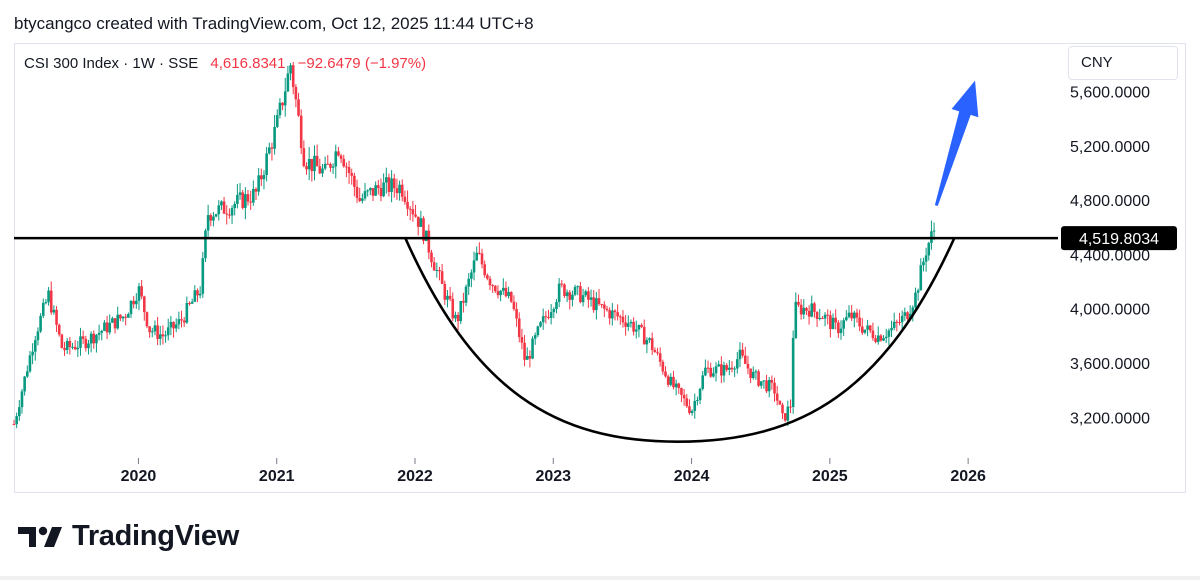  What do you see at coordinates (692, 476) in the screenshot?
I see `x-tick-label: 2024` at bounding box center [692, 476].